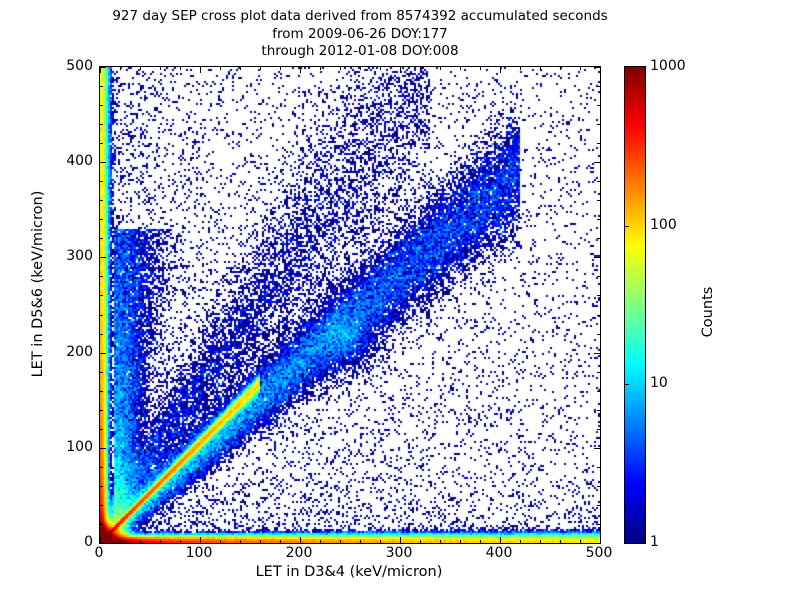 The height and width of the screenshot is (600, 800). Describe the element at coordinates (708, 312) in the screenshot. I see `colorbar-label: Counts` at that location.